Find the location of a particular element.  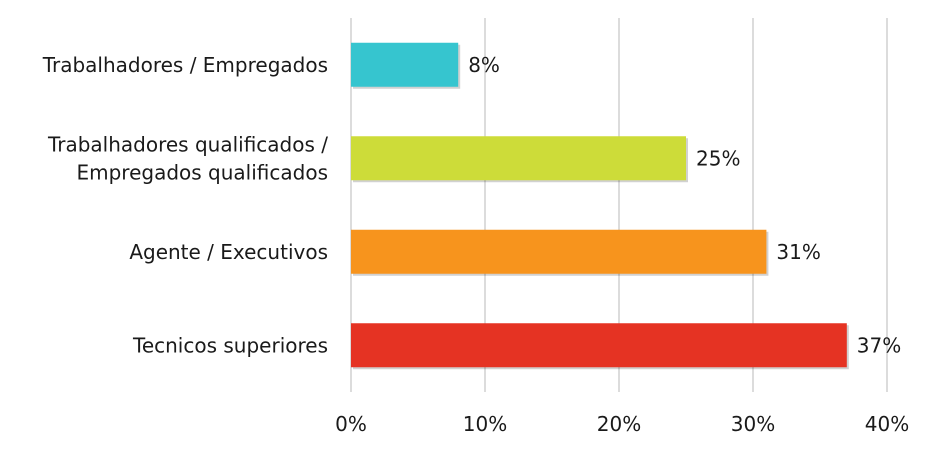

category-label: Trabalhadores / Empregados is located at coordinates (185, 65).